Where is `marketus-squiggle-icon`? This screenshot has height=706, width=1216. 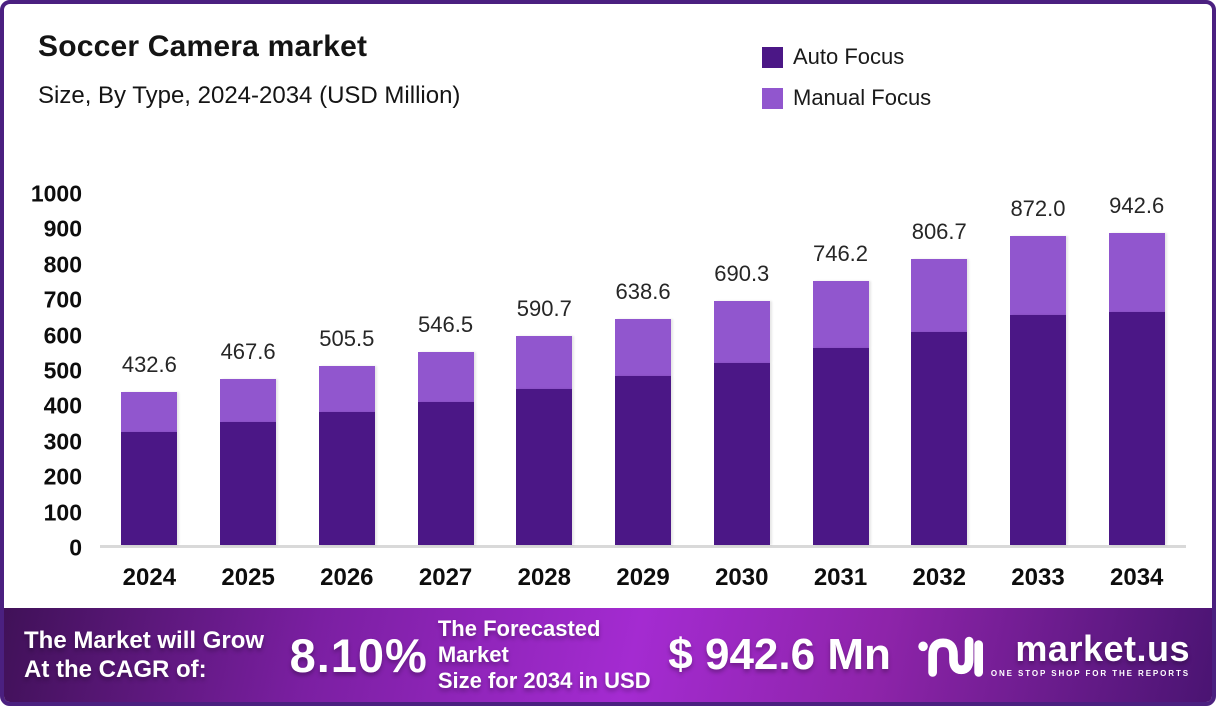
marketus-squiggle-icon is located at coordinates (950, 656).